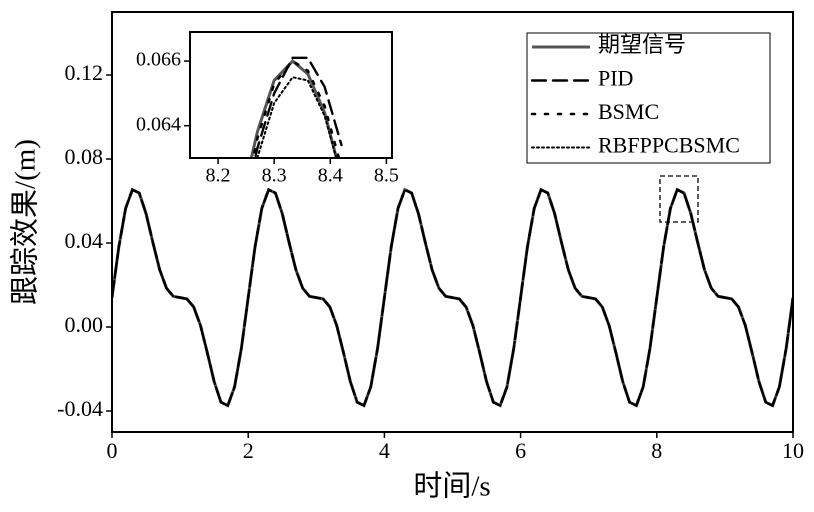 The image size is (814, 512). What do you see at coordinates (386, 176) in the screenshot?
I see `x-tick-label: 8.5` at bounding box center [386, 176].